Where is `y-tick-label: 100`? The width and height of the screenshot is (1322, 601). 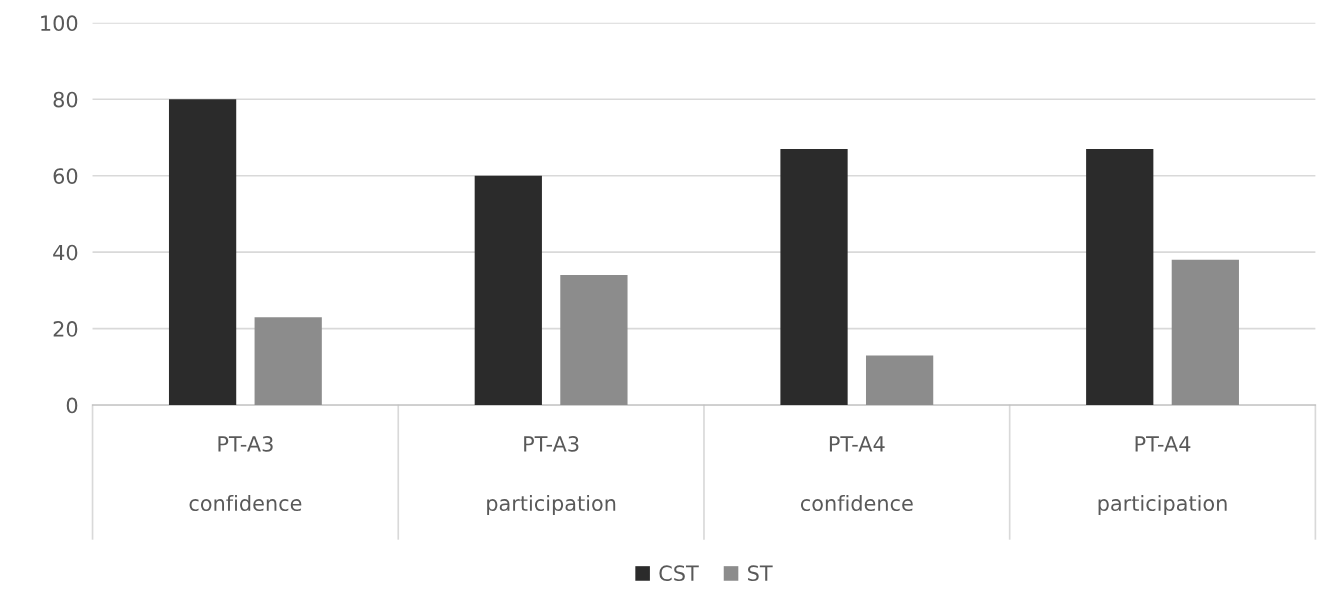
y-tick-label: 100 is located at coordinates (59, 23).